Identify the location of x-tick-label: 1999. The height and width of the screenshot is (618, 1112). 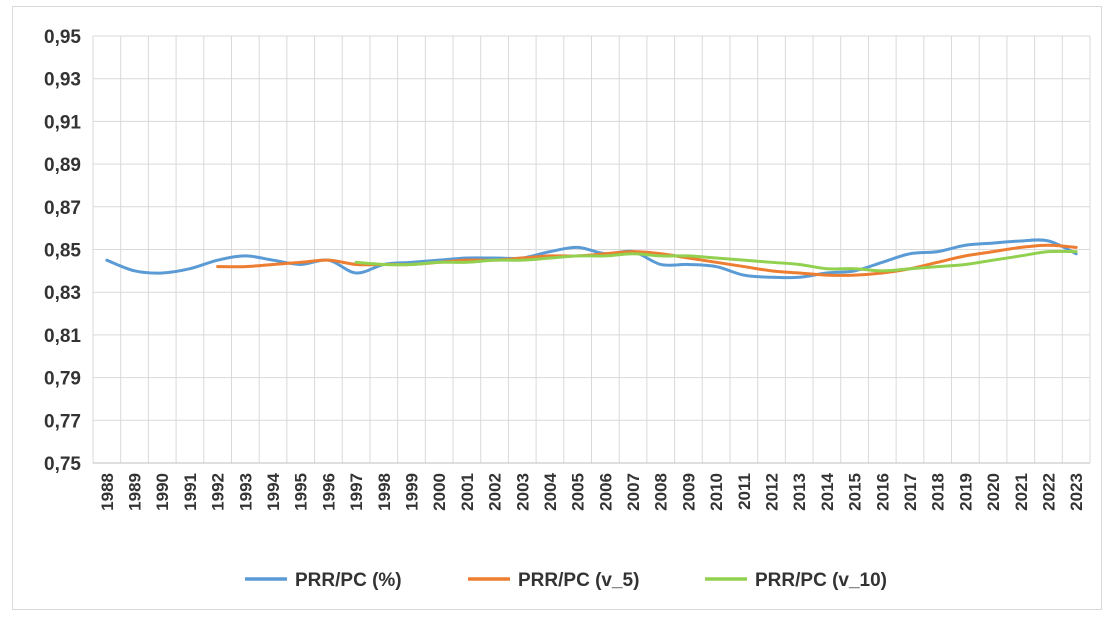
(411, 492).